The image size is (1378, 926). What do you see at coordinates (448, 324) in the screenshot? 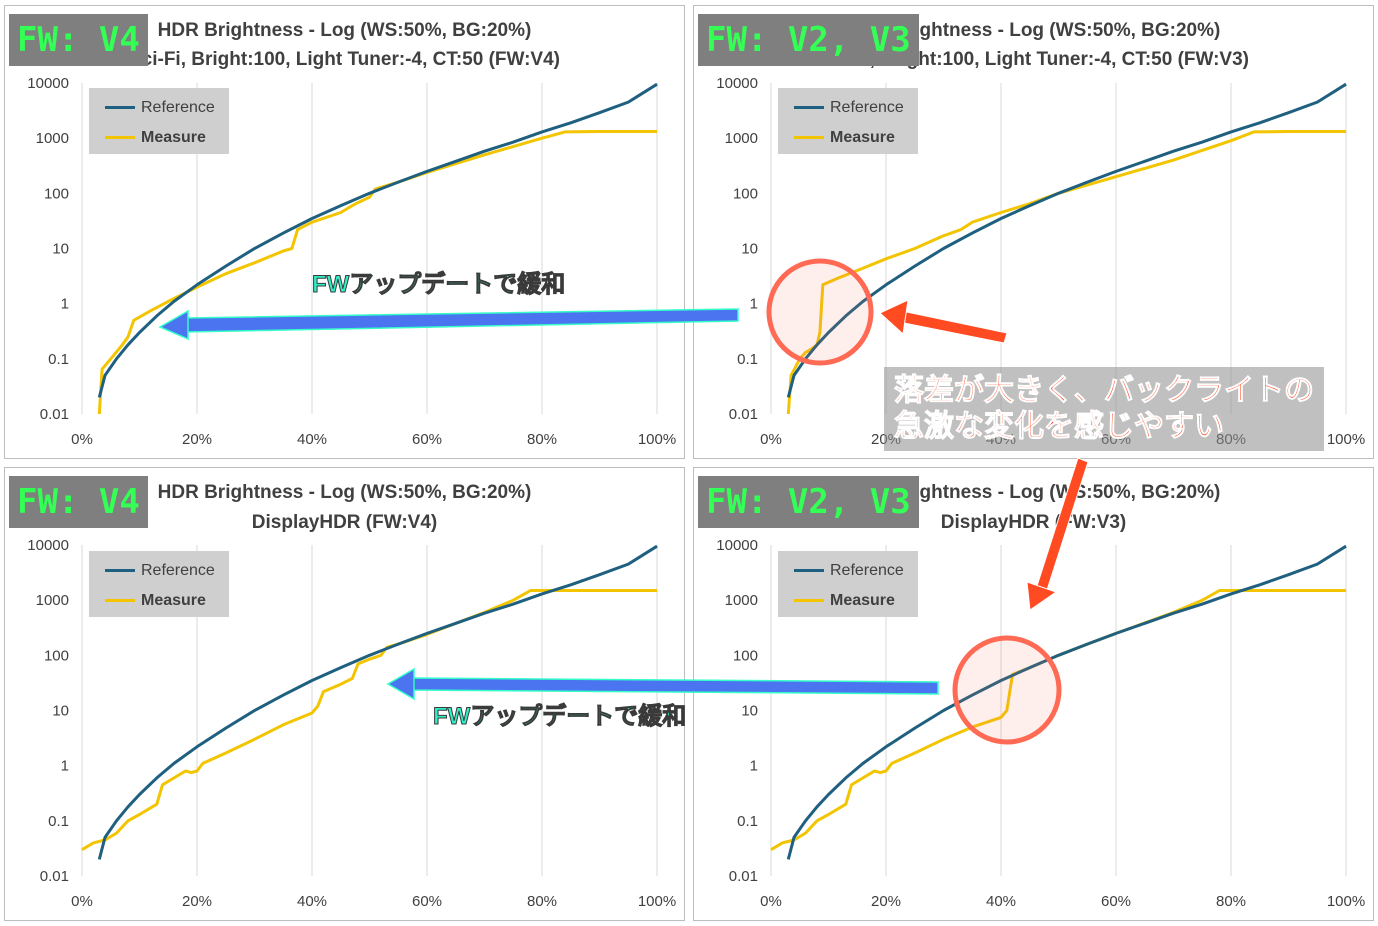
I see `blue-arrow-top` at bounding box center [448, 324].